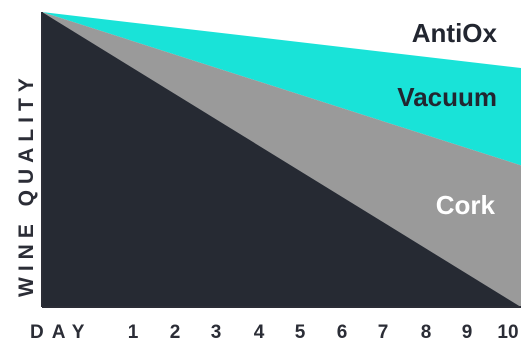  Describe the element at coordinates (259, 331) in the screenshot. I see `x-tick-label: 4` at that location.